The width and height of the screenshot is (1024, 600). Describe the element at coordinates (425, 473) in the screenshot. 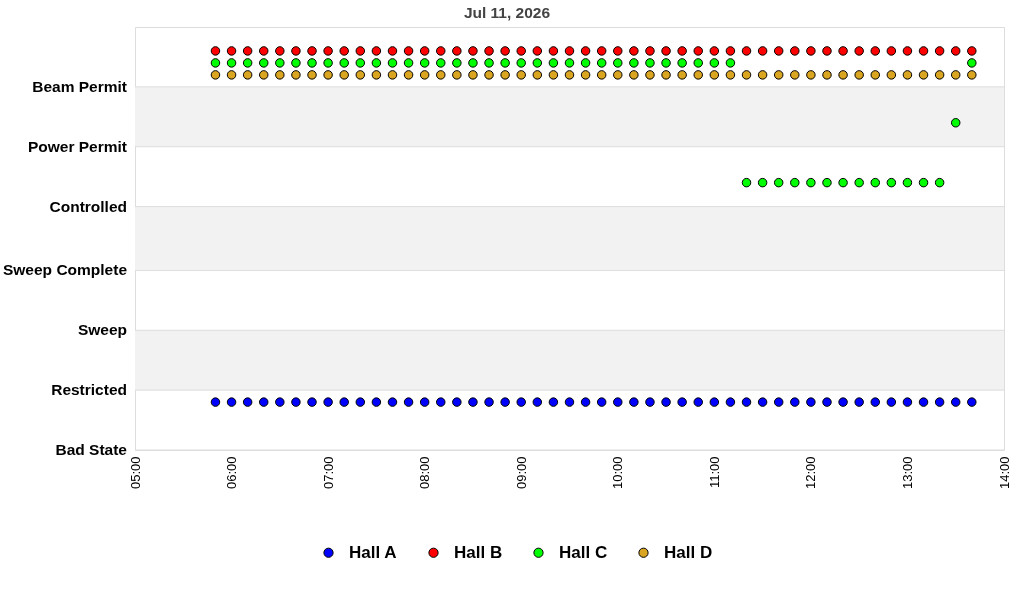

I see `x-tick-label: 08:00` at that location.